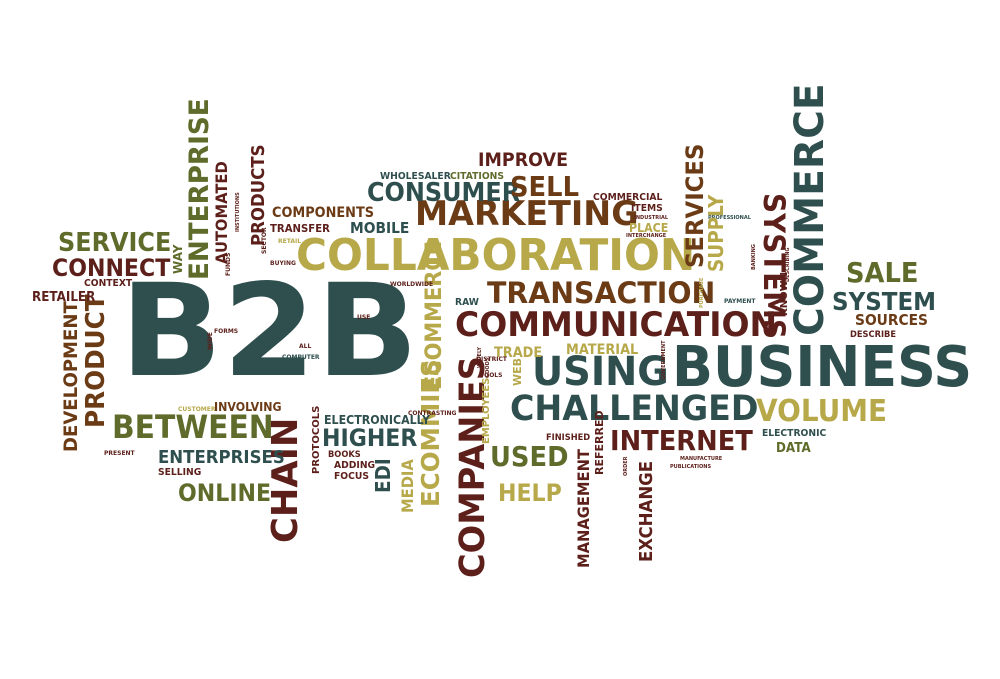  I want to click on word-worldwide: WORLDWIDE, so click(412, 284).